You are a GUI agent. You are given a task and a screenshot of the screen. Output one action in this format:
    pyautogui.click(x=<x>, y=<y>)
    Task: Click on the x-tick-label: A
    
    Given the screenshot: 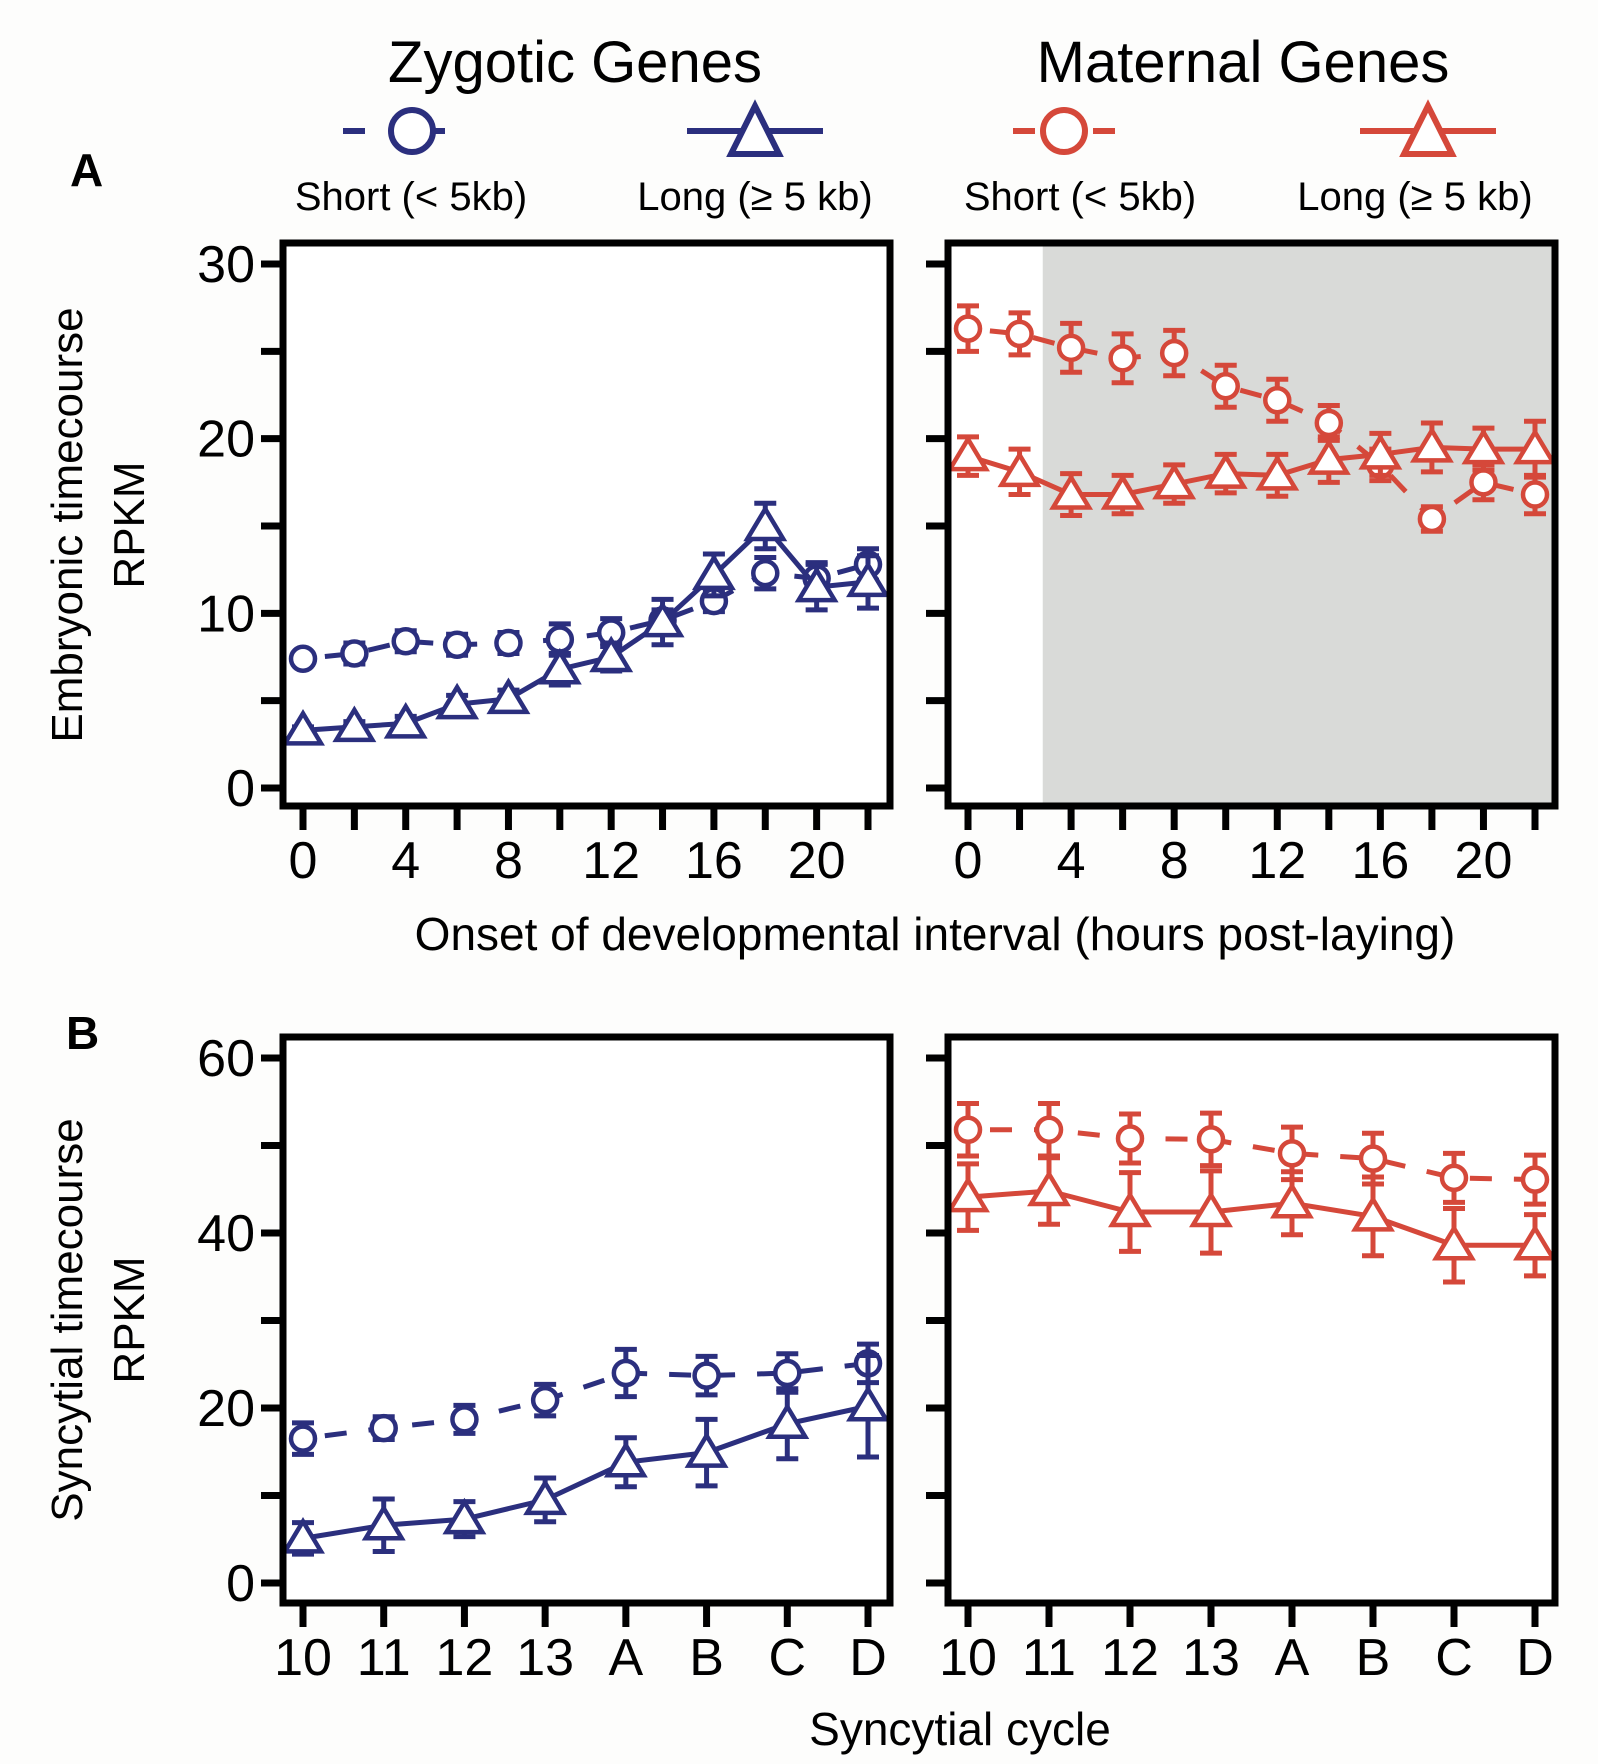 What is the action you would take?
    pyautogui.click(x=626, y=1658)
    